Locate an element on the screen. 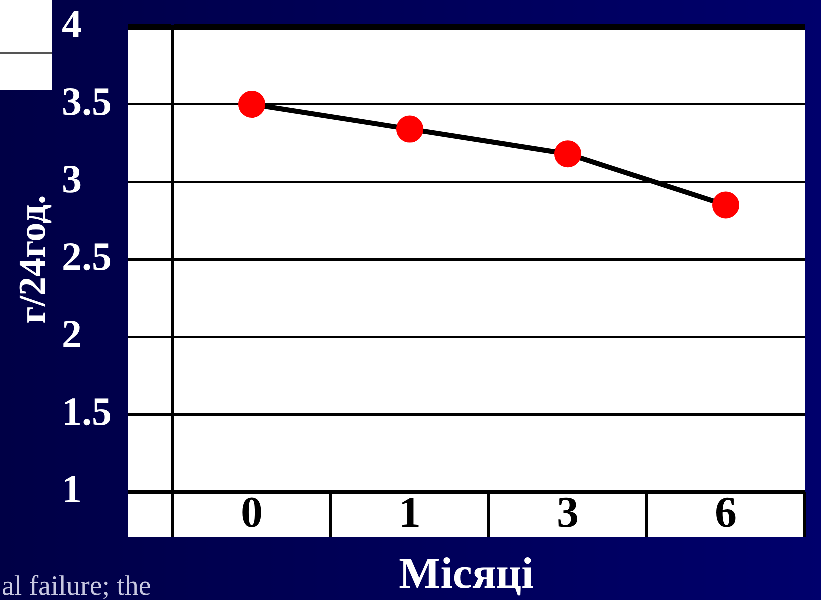  x-tick-label: 6 is located at coordinates (726, 512).